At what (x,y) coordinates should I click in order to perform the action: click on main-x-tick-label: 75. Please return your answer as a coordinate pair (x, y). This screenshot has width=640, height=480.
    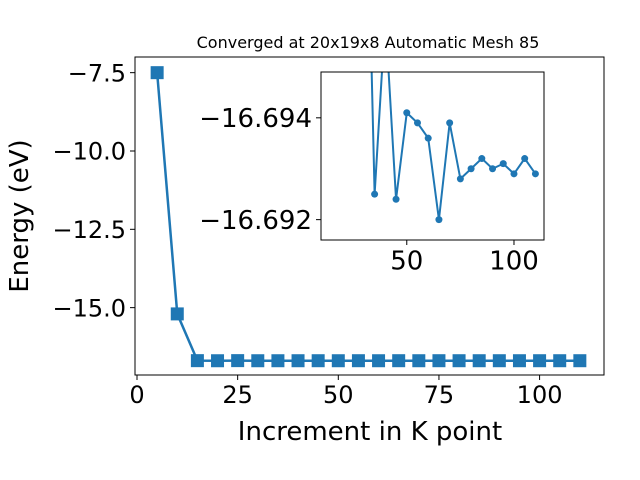
    Looking at the image, I should click on (439, 395).